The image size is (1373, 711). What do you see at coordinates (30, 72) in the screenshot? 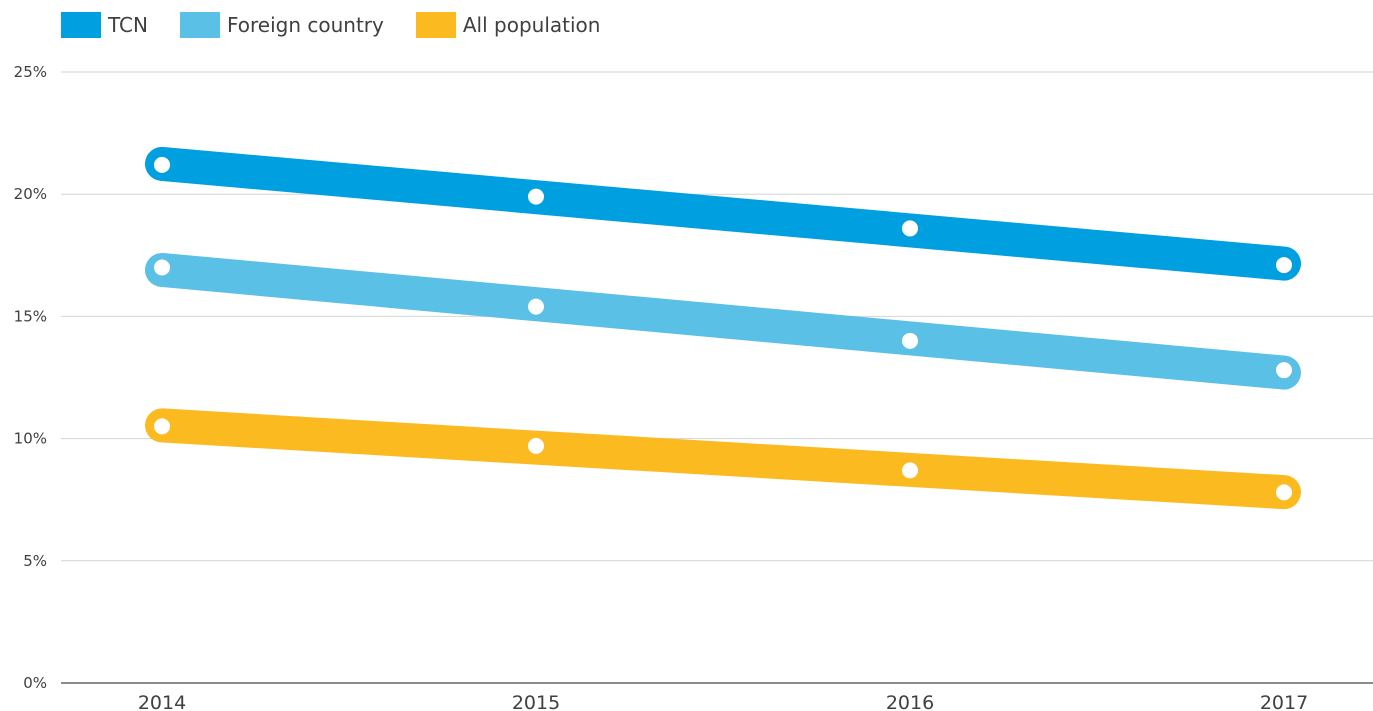
I see `y-tick-label: 25%` at bounding box center [30, 72].